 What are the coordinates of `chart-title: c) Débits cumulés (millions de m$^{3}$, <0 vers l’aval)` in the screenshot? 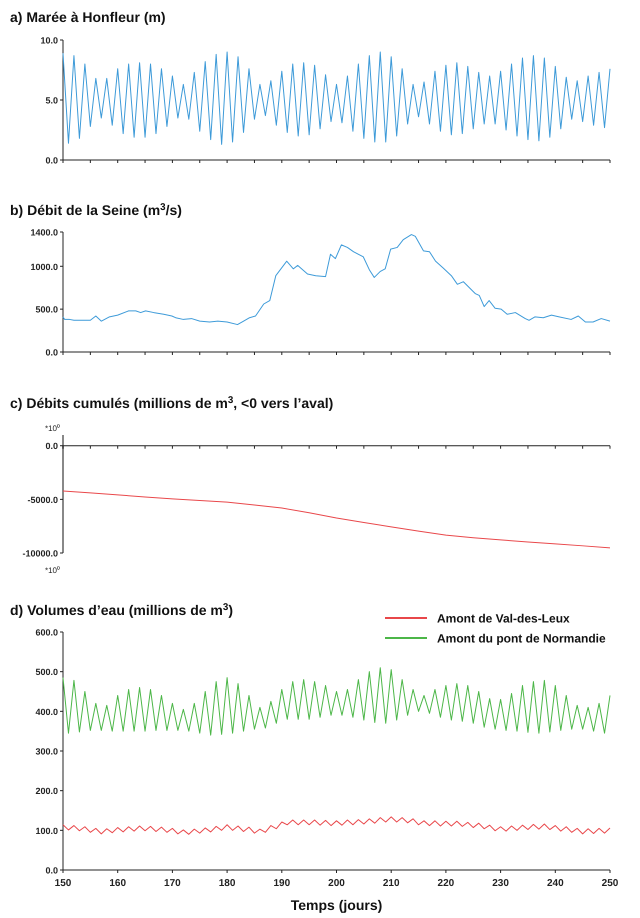 It's located at (172, 402).